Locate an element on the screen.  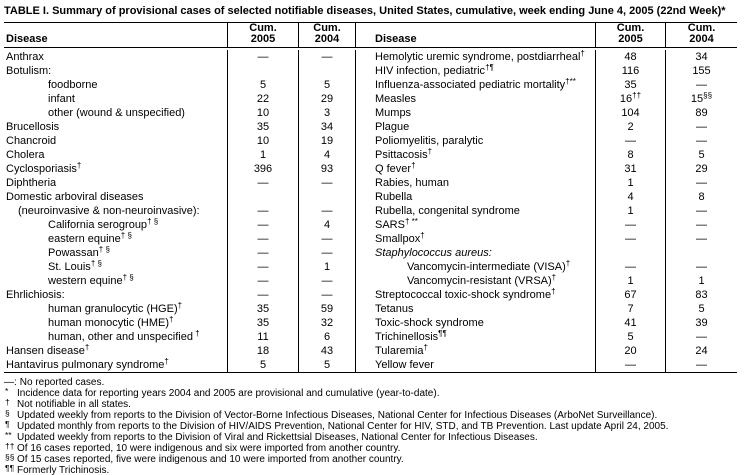
disease-cell: Yellow fever is located at coordinates (475, 365).